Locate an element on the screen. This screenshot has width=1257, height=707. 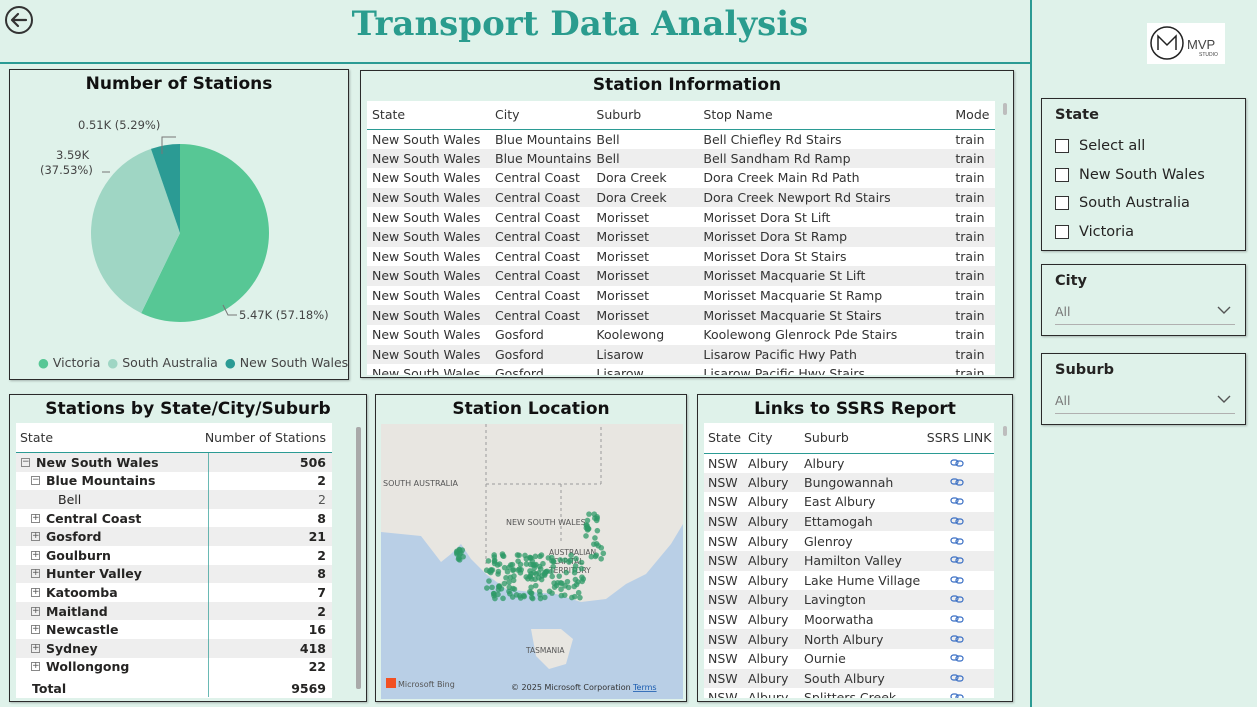
city-dropdown: All is located at coordinates (1145, 313).